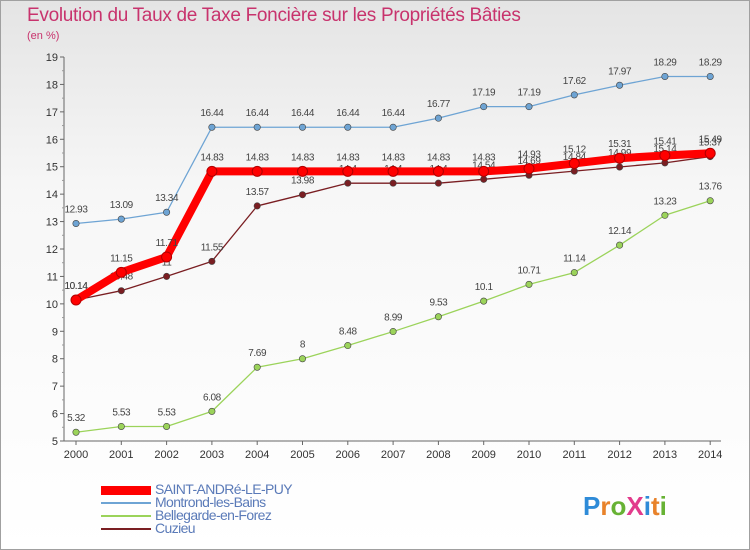  I want to click on data-label: 10.71, so click(529, 270).